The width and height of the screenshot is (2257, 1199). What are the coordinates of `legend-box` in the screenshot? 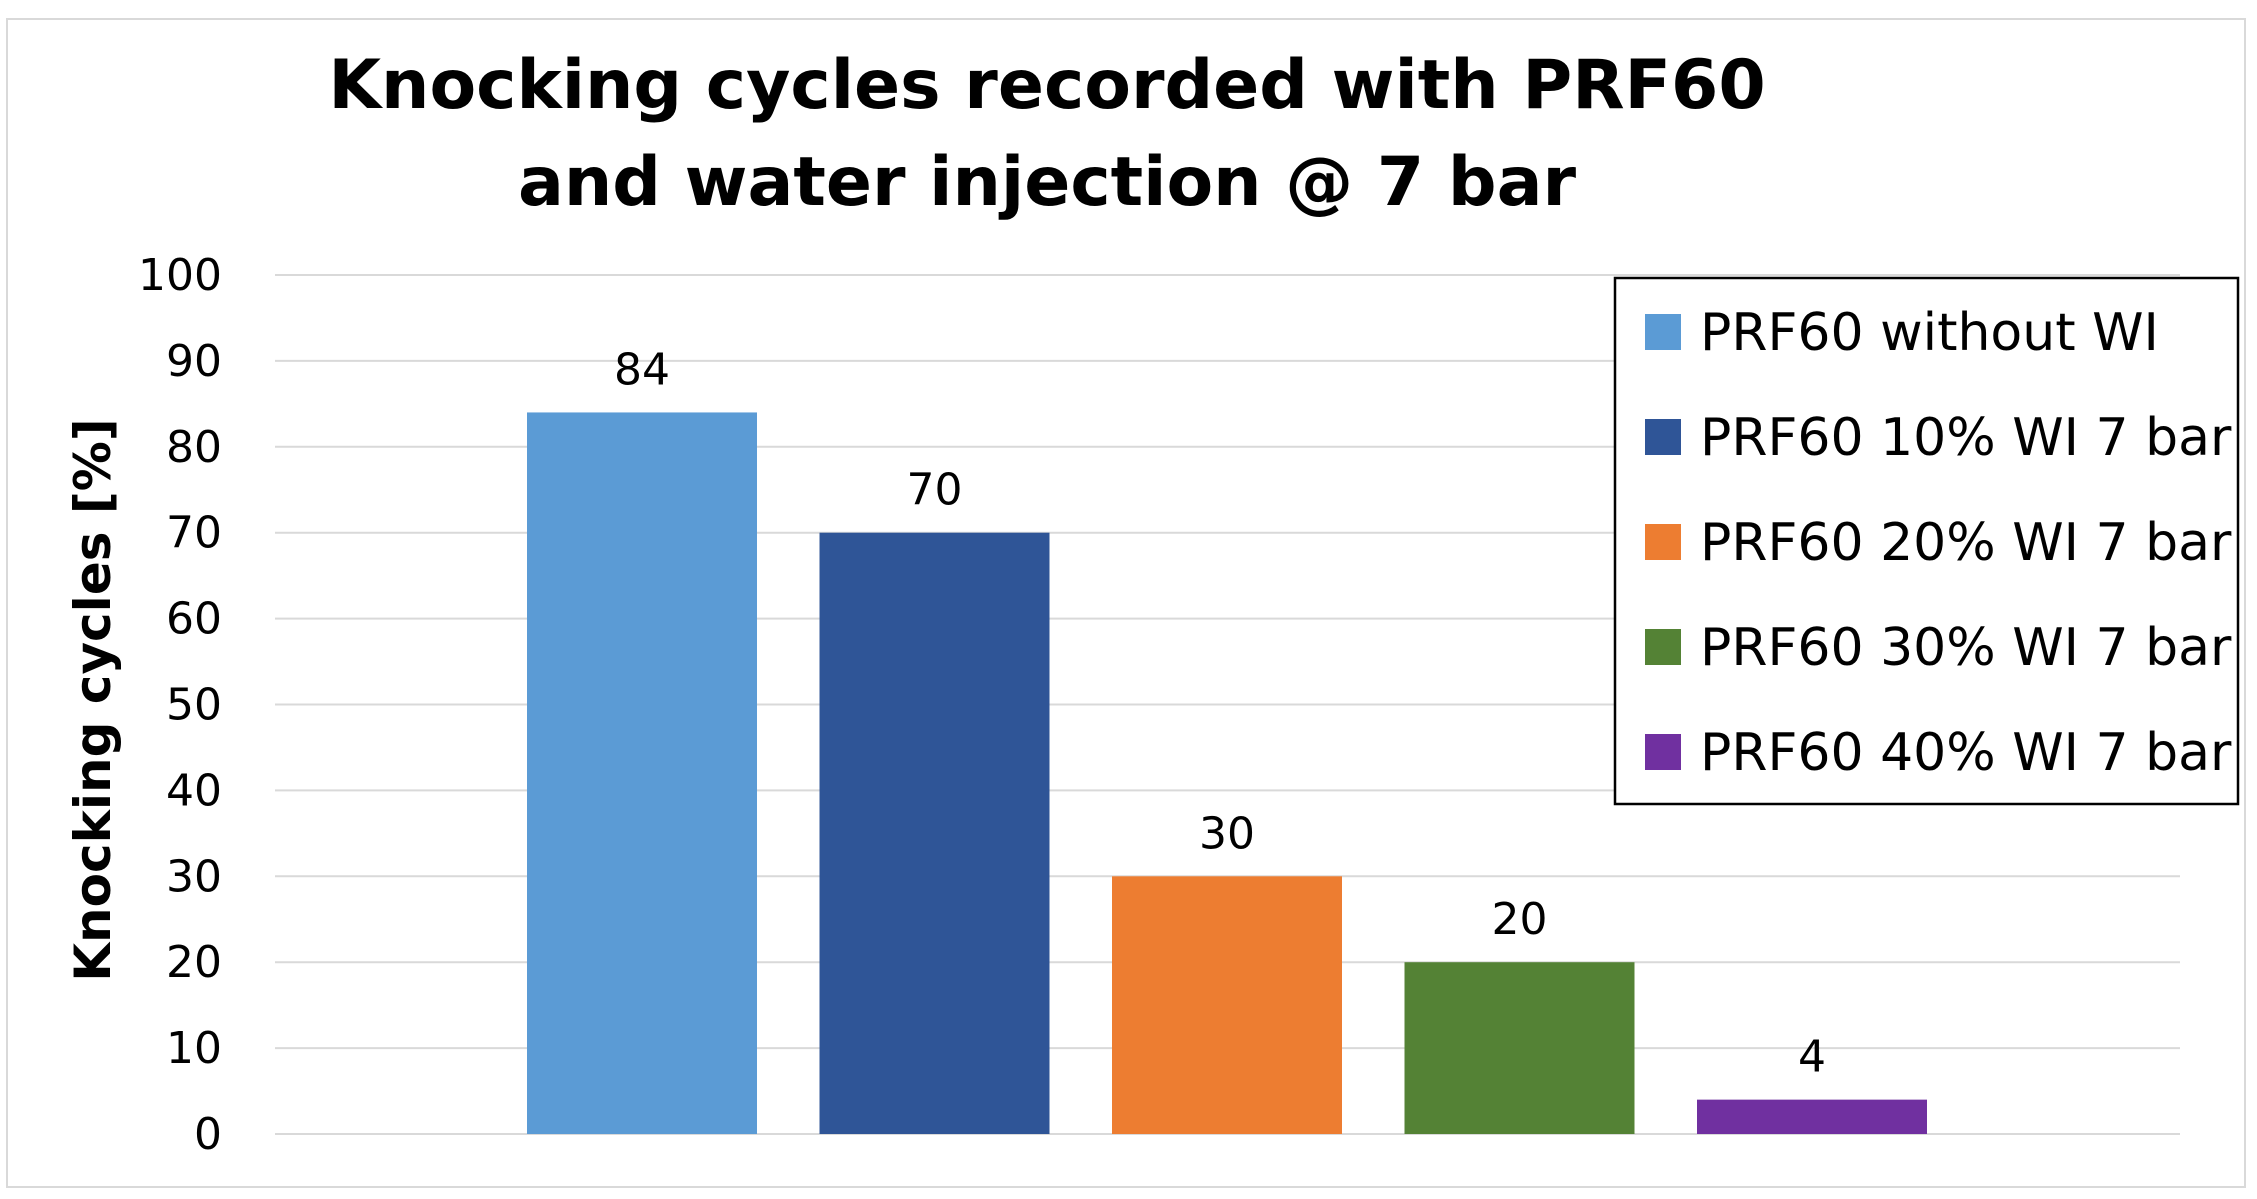 It's located at (1926, 541).